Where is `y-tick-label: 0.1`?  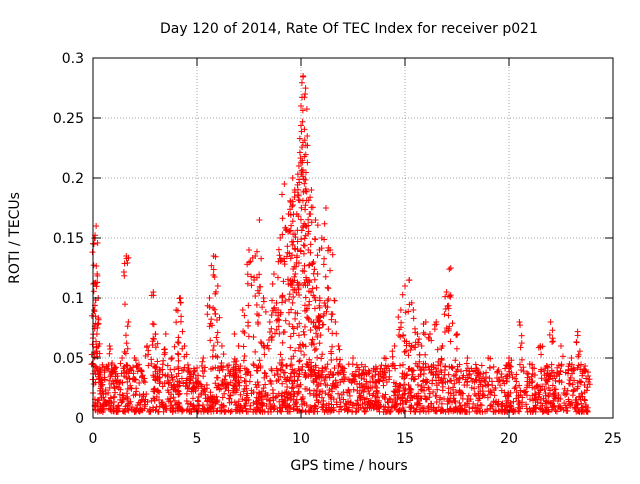
y-tick-label: 0.1 is located at coordinates (73, 299).